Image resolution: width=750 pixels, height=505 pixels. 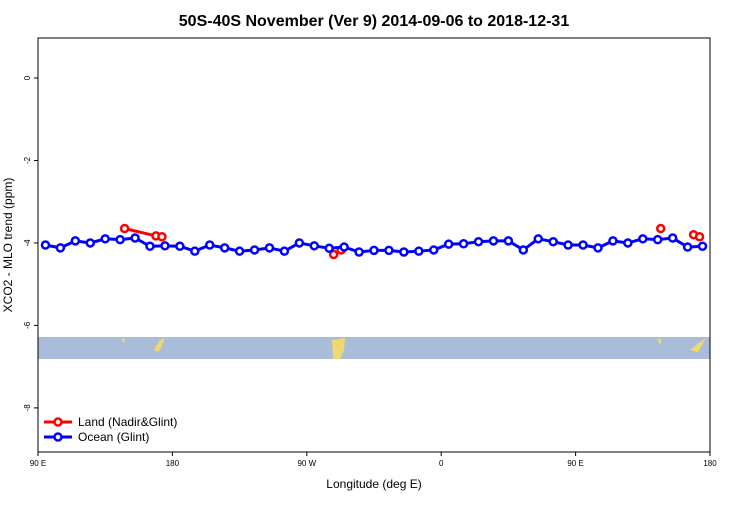 What do you see at coordinates (8, 245) in the screenshot?
I see `y-axis-label: XCO2 - MLO trend (ppm)` at bounding box center [8, 245].